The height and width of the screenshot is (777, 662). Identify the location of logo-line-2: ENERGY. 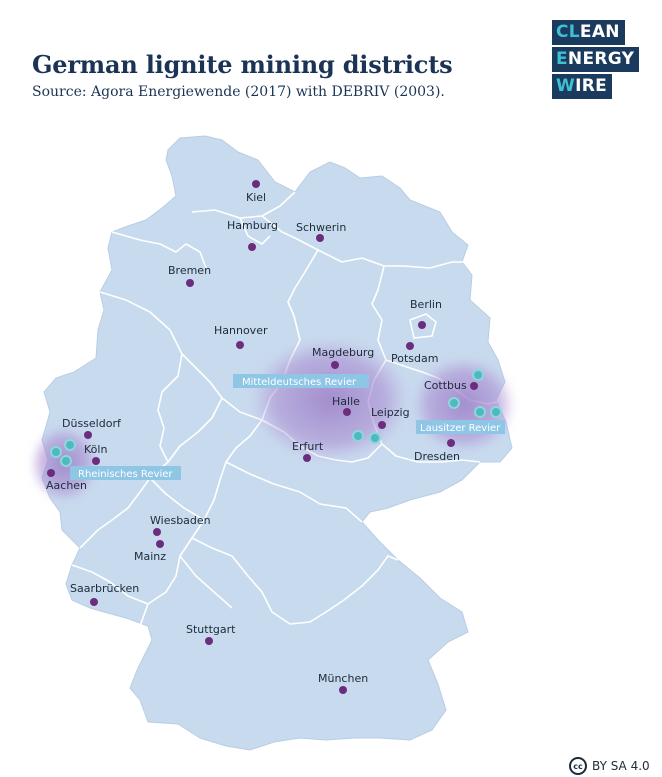
(596, 59).